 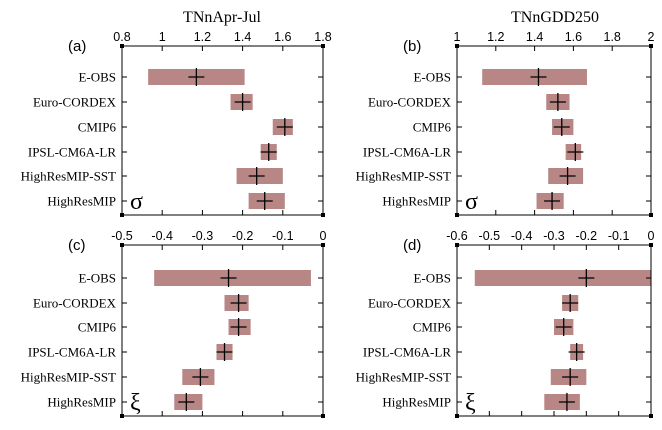 I want to click on x-tick-label: -0.6, so click(x=457, y=236).